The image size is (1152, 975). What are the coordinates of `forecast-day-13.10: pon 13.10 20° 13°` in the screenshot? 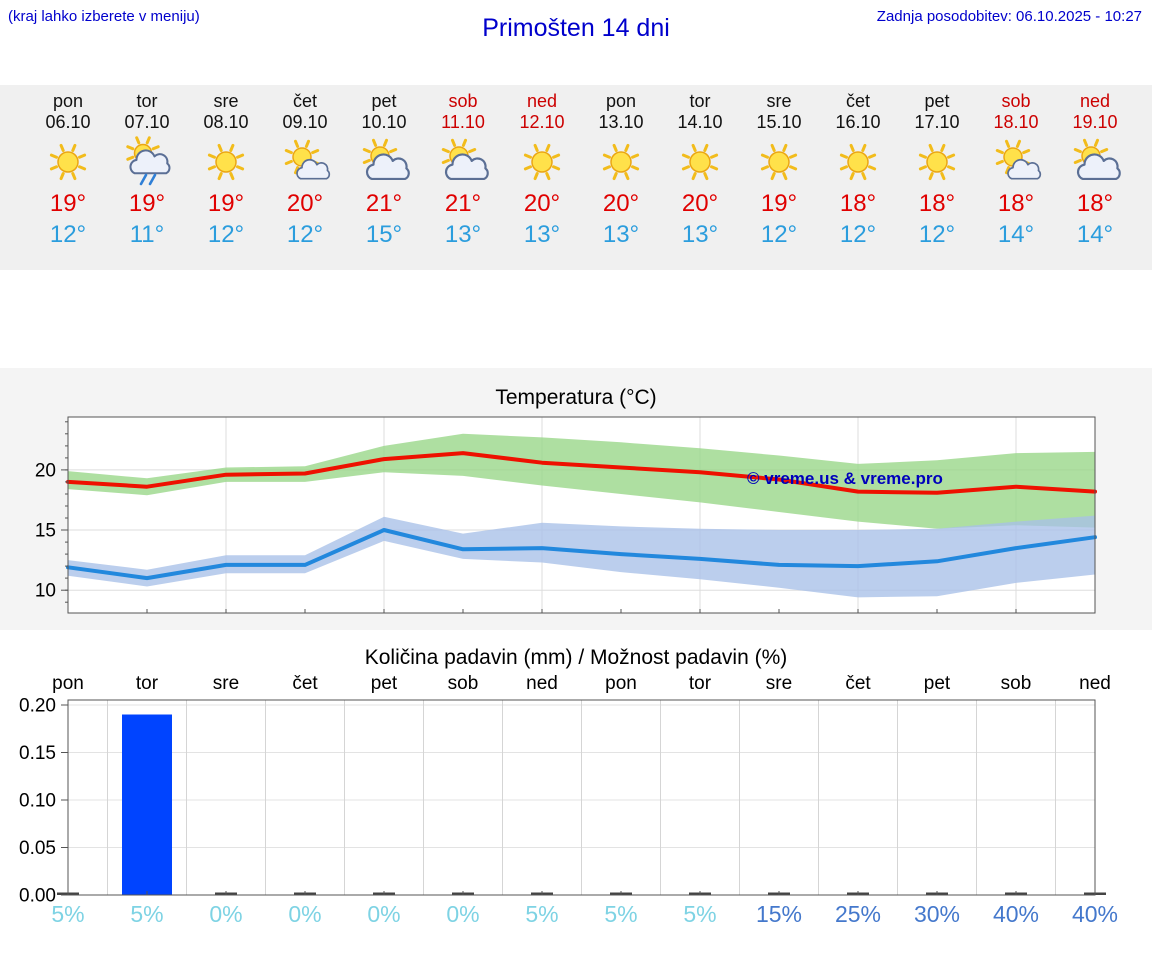 It's located at (621, 177).